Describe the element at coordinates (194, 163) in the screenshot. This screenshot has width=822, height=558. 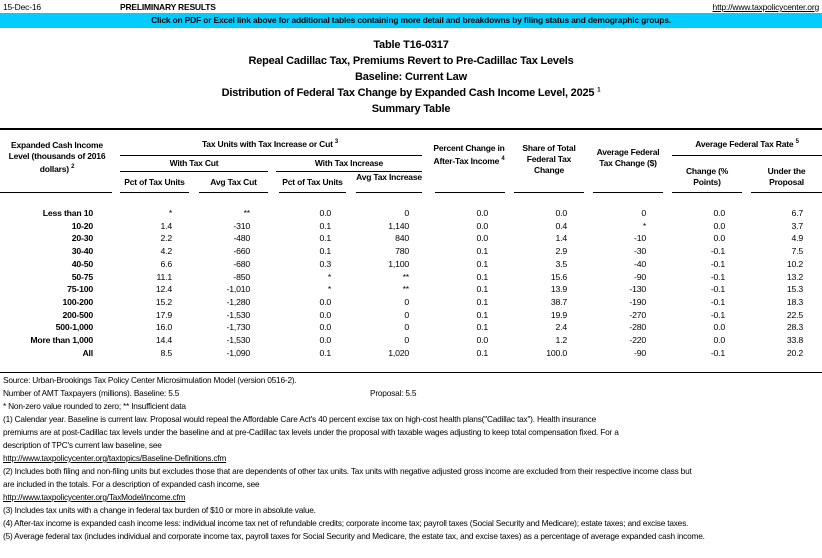
I see `header-with-cut: With Tax Cut` at that location.